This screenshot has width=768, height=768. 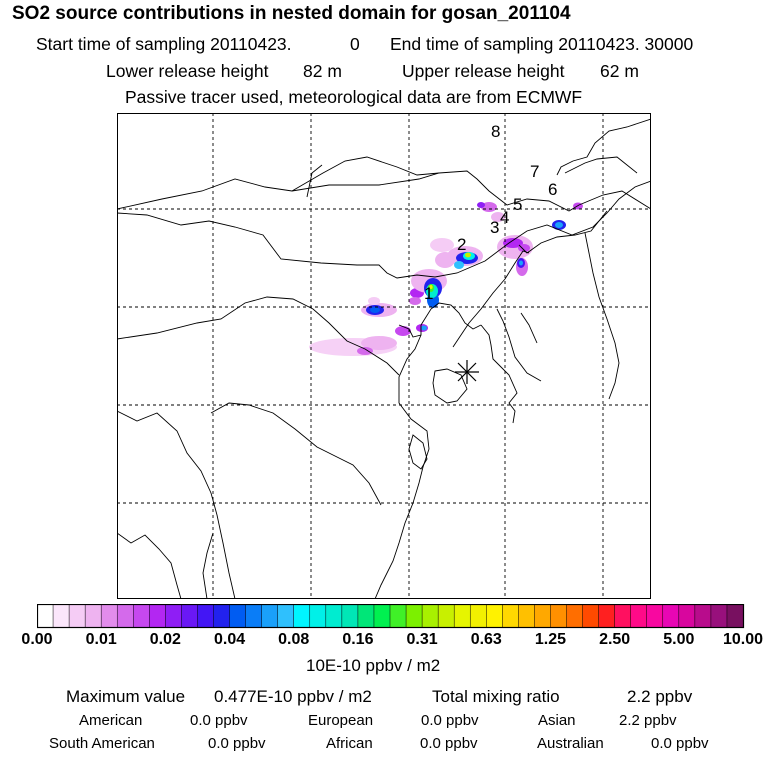 I want to click on region-name: Australian, so click(x=570, y=743).